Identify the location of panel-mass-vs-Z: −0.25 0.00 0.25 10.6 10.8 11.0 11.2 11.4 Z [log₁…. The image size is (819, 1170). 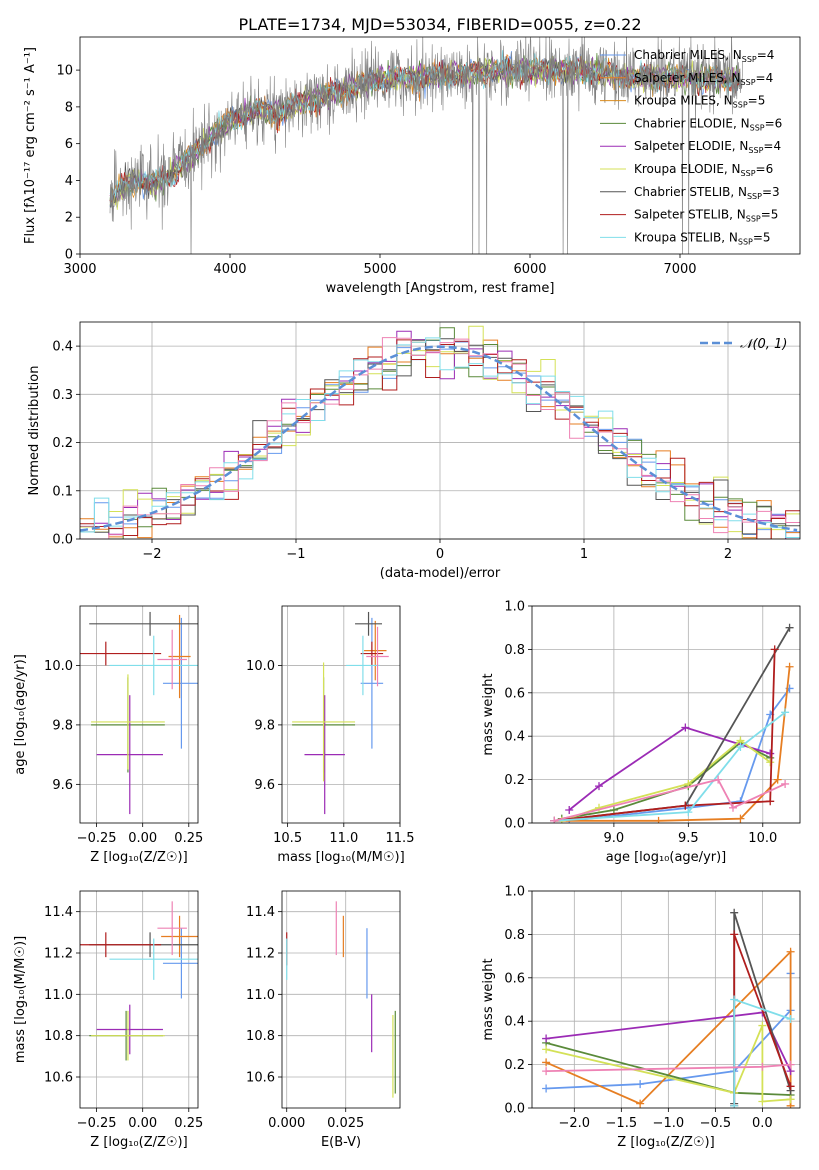
(108, 1020).